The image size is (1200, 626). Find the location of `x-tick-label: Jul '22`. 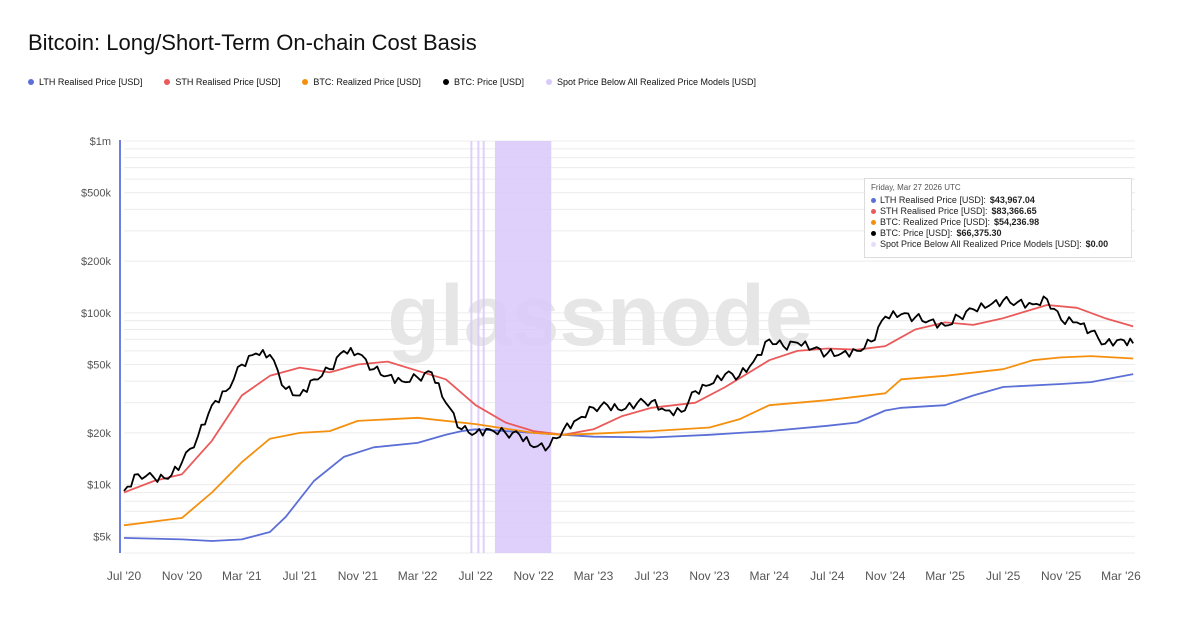

x-tick-label: Jul '22 is located at coordinates (475, 576).